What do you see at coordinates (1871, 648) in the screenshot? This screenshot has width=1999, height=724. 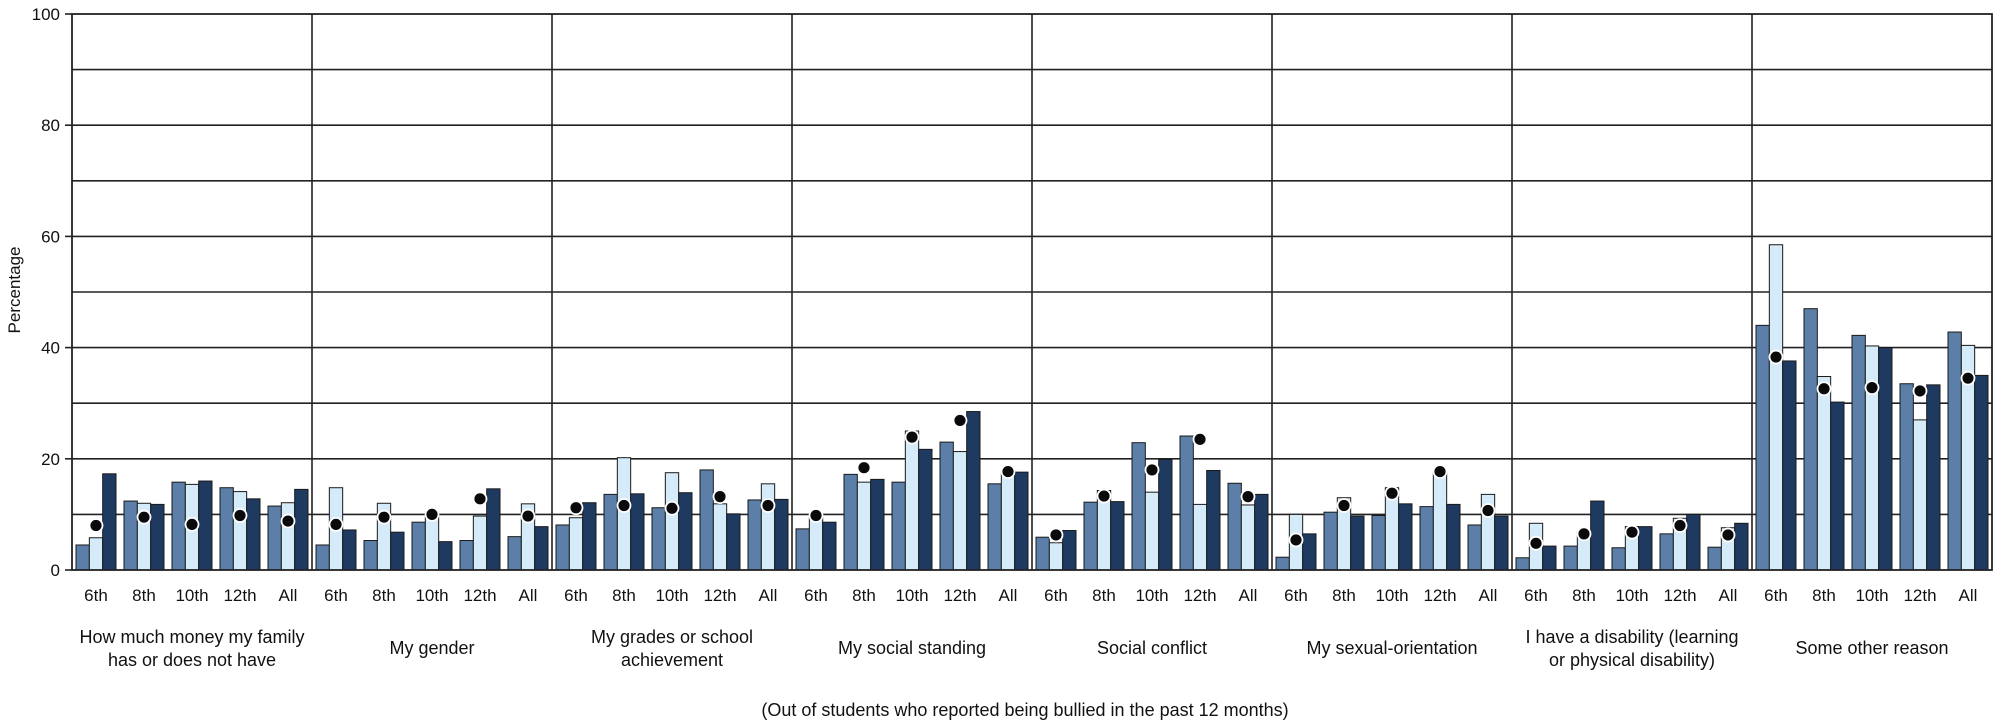 I see `group-label: Some other reason` at bounding box center [1871, 648].